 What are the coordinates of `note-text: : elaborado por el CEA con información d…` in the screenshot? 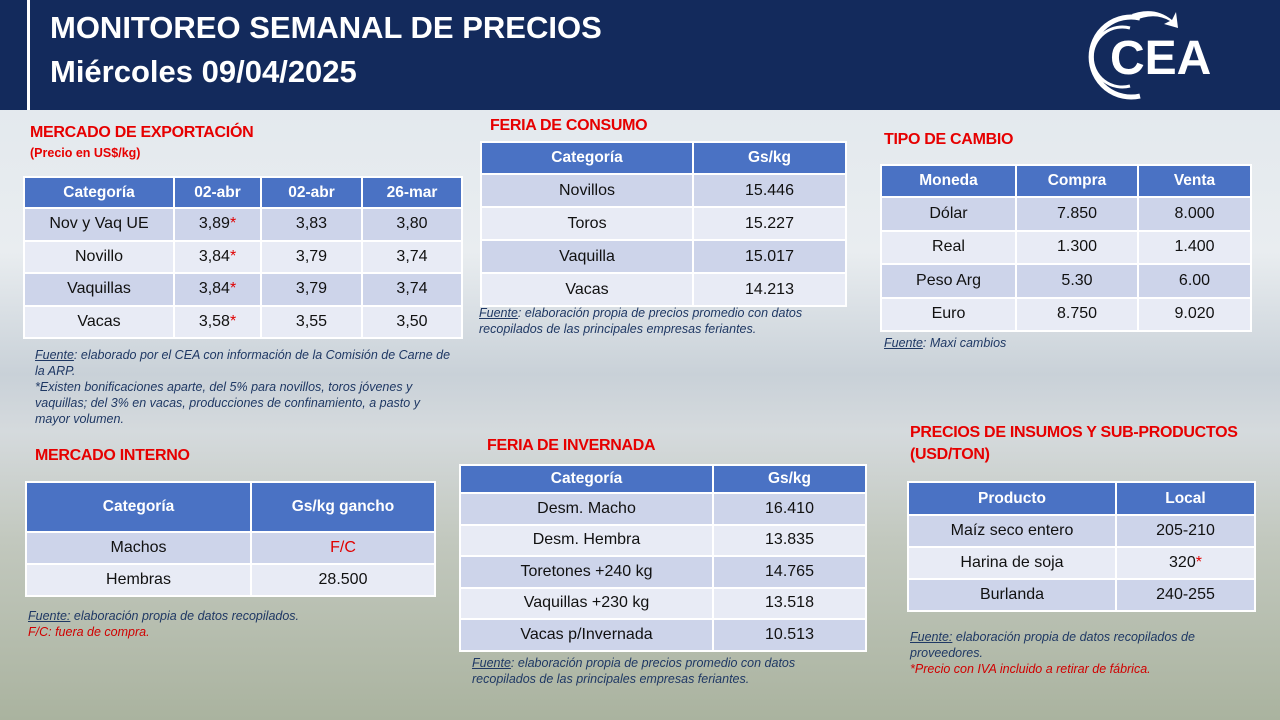 It's located at (243, 363).